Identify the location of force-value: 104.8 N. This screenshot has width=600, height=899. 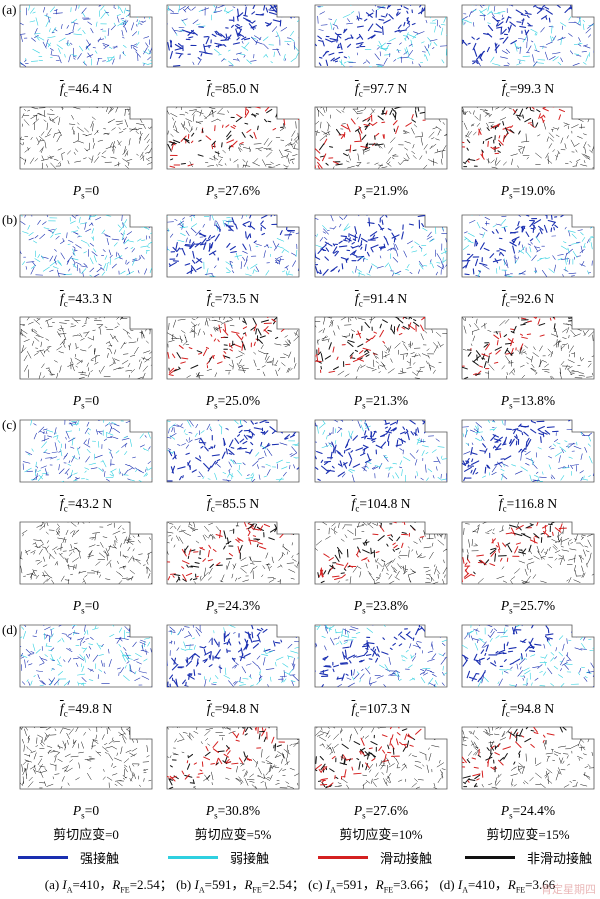
(388, 503).